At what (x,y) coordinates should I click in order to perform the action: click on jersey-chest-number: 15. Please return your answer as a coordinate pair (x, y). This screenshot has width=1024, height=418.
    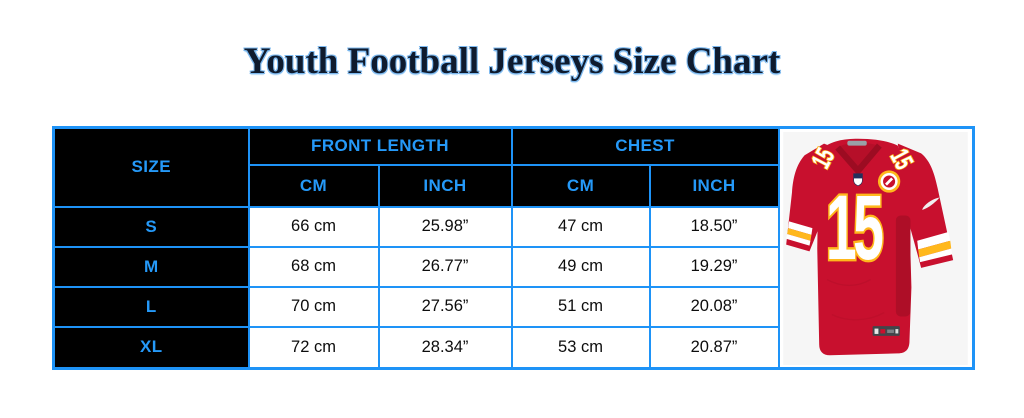
    Looking at the image, I should click on (856, 227).